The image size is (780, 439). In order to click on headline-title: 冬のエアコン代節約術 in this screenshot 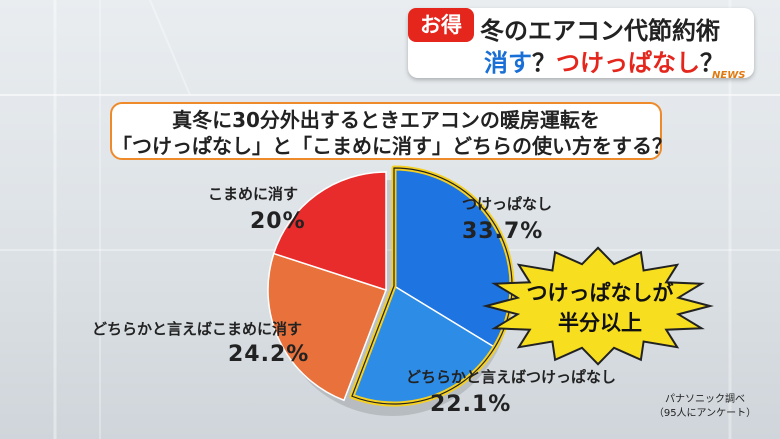, I will do `click(600, 31)`.